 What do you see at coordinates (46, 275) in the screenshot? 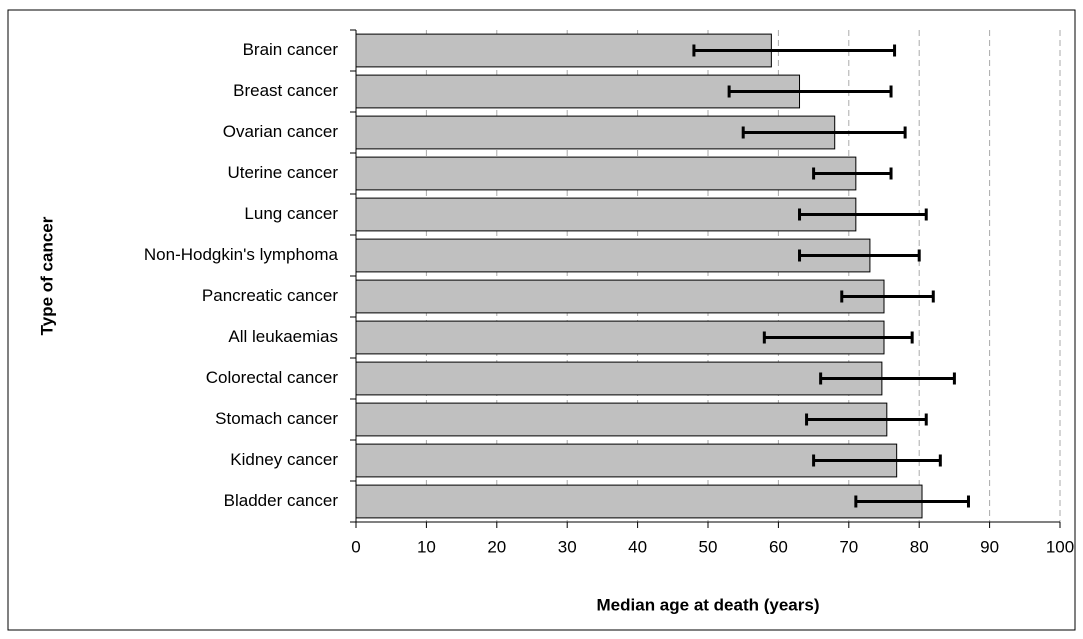
I see `y-axis-label: Type of cancer` at bounding box center [46, 275].